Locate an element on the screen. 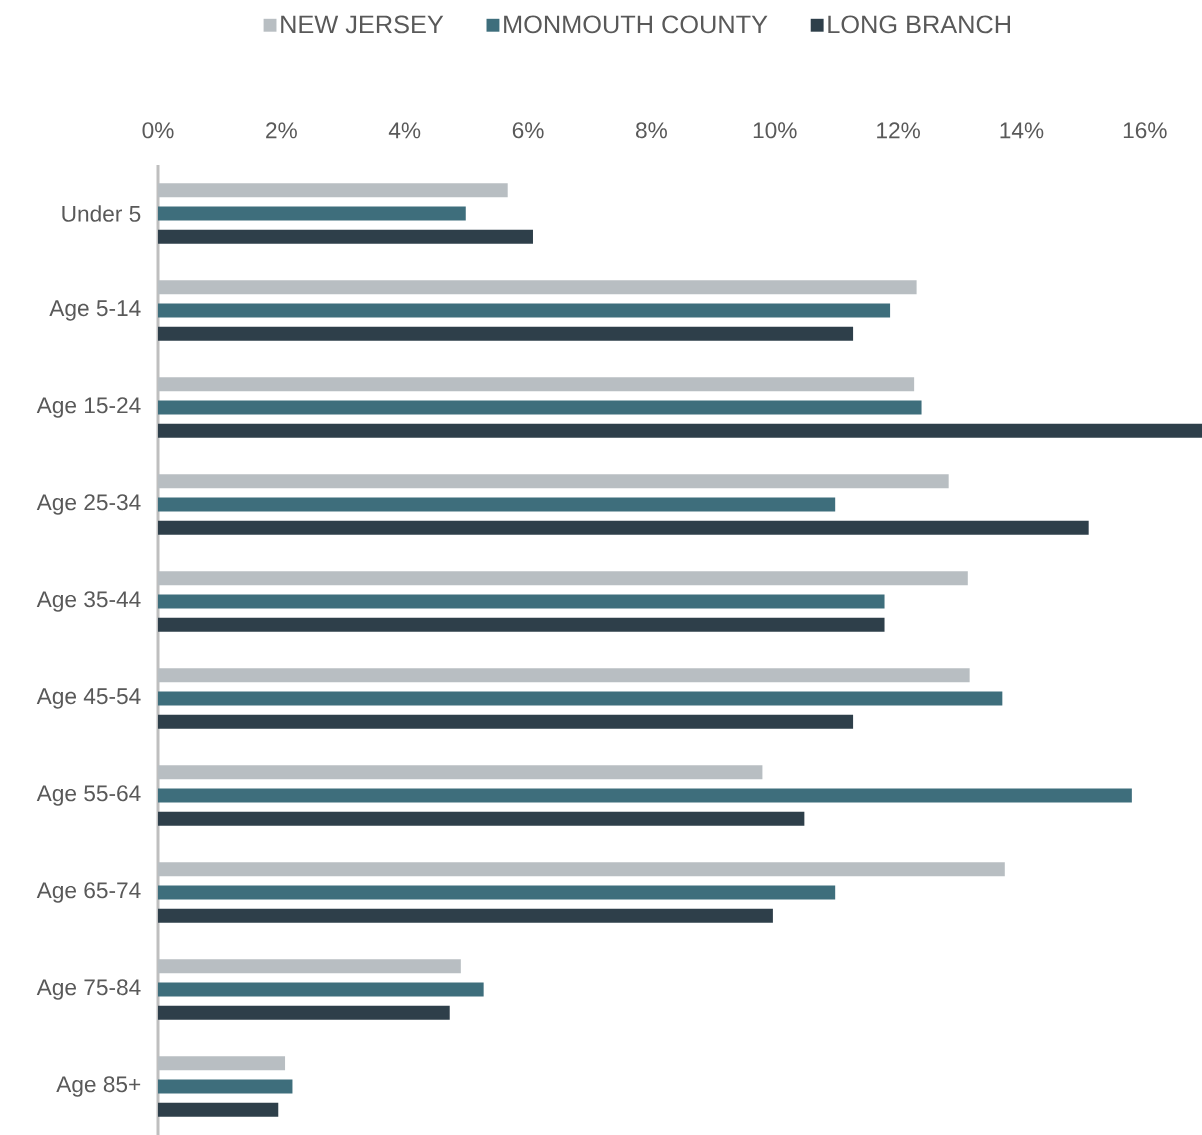 The image size is (1202, 1135). legend-label: LONG BRANCH is located at coordinates (919, 24).